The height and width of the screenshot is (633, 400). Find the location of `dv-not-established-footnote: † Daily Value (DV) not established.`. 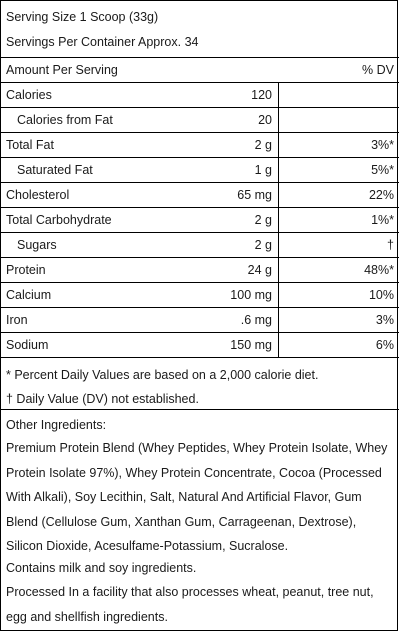

dv-not-established-footnote: † Daily Value (DV) not established. is located at coordinates (102, 399).